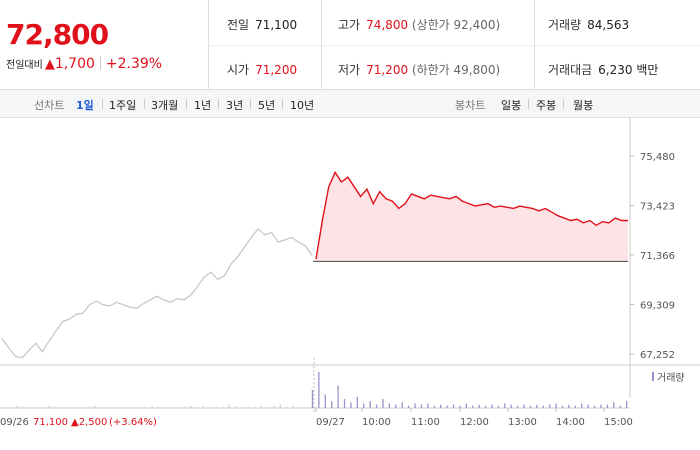 This screenshot has height=450, width=700. Describe the element at coordinates (522, 422) in the screenshot. I see `x-tick-label: 13:00` at that location.